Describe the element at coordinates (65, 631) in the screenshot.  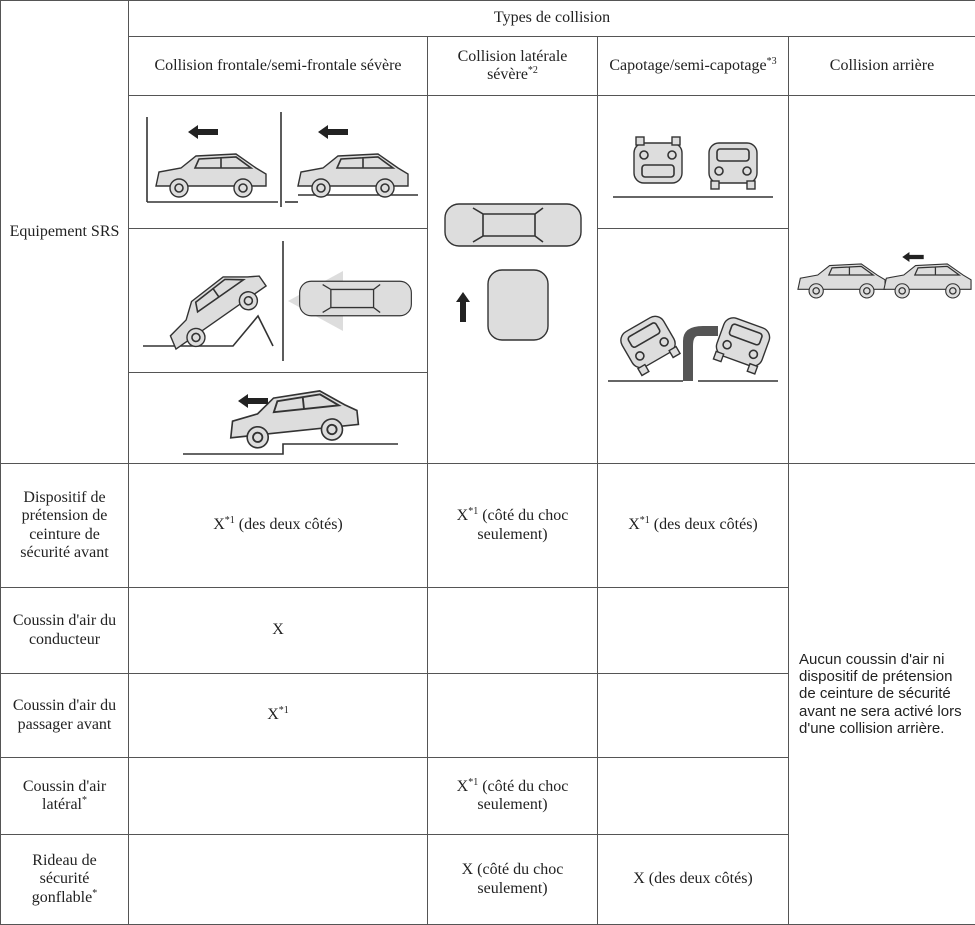
I see `row-label: Coussin d'air du conducteur` at that location.